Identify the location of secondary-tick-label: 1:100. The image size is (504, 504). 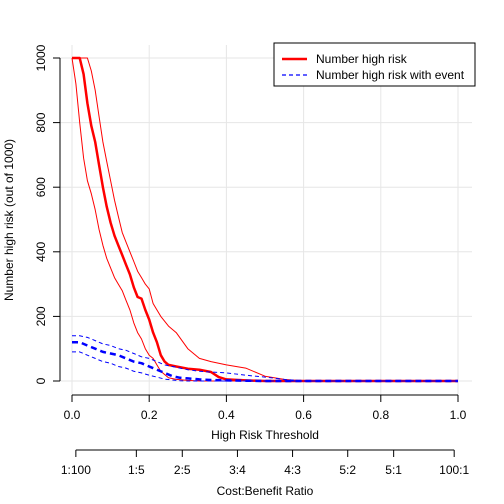
(76, 470).